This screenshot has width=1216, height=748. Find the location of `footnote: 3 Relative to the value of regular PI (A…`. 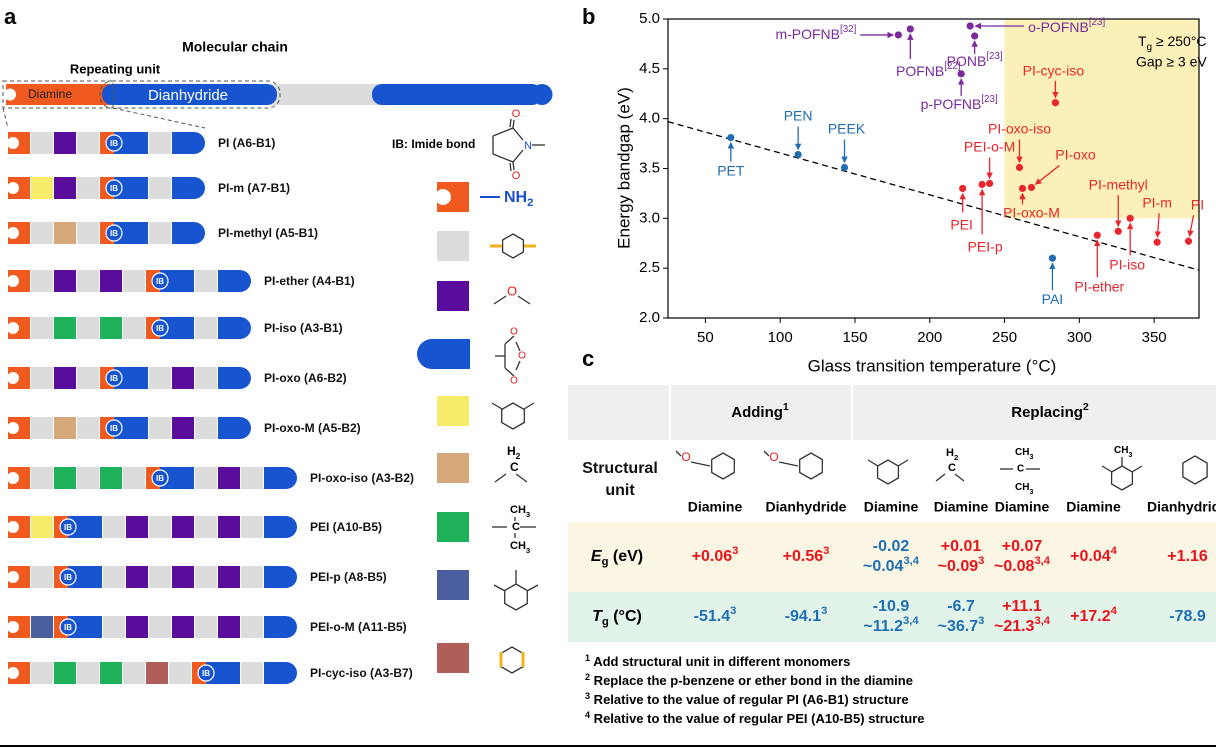

footnote: 3 Relative to the value of regular PI (A… is located at coordinates (747, 699).